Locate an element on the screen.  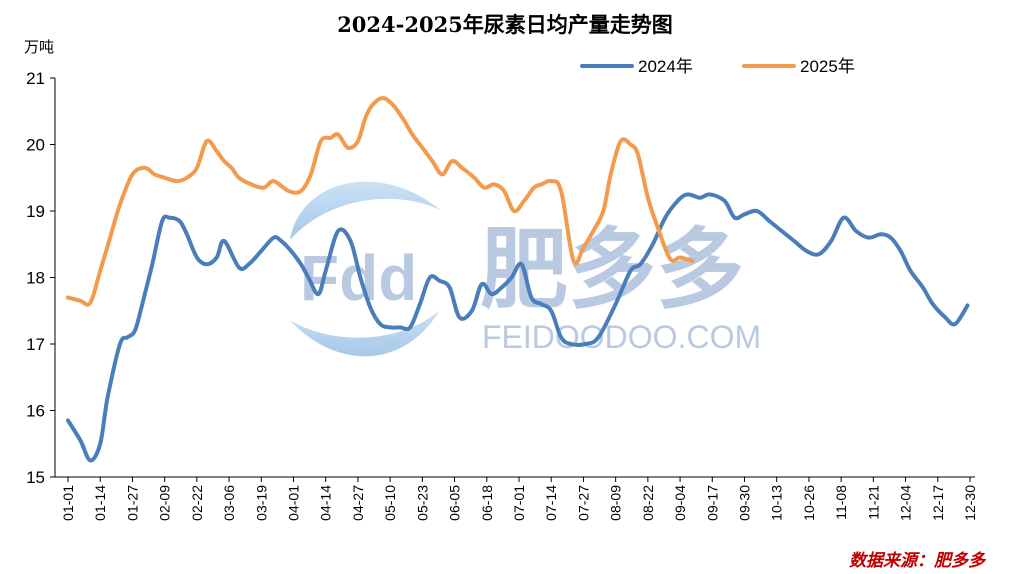
x-tick-label: 11-08 is located at coordinates (841, 502).